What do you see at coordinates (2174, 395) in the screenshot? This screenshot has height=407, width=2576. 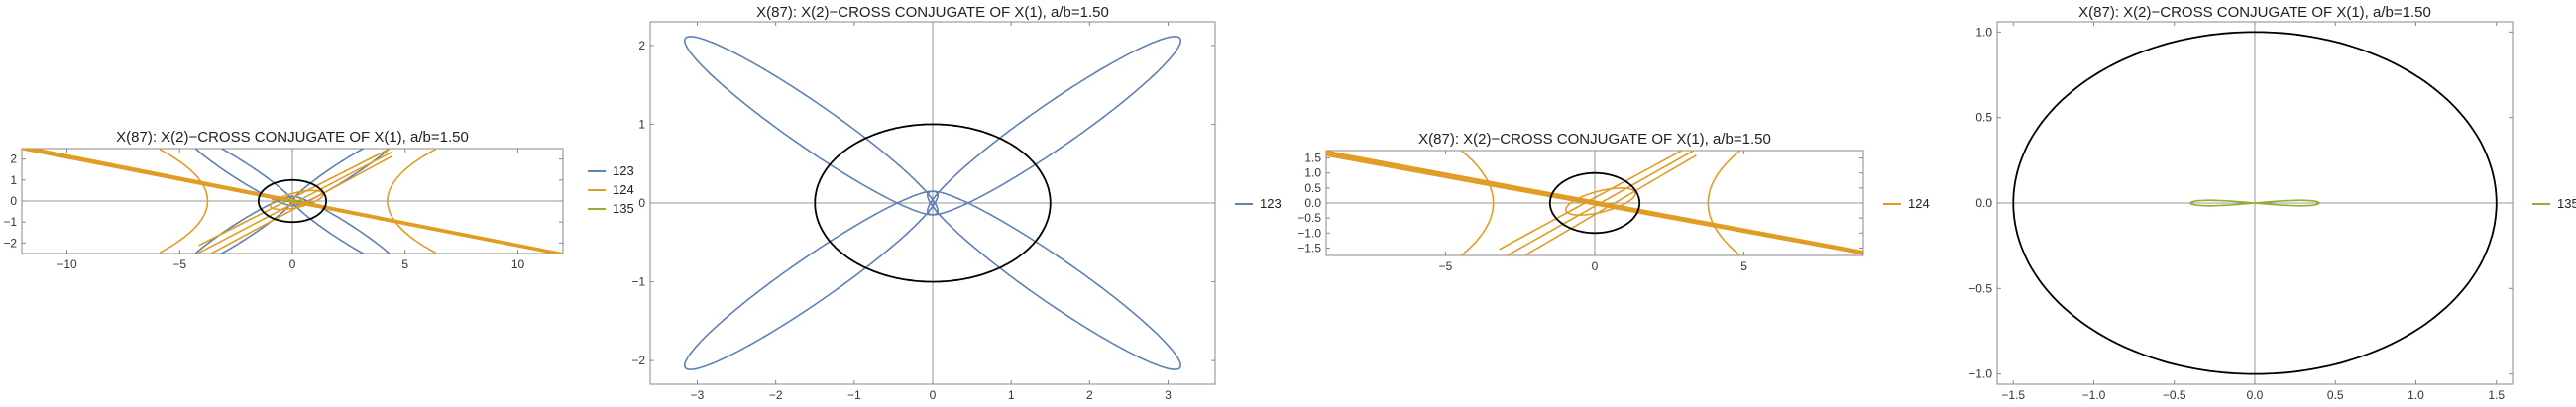 I see `x-tick-label: −0.5` at bounding box center [2174, 395].